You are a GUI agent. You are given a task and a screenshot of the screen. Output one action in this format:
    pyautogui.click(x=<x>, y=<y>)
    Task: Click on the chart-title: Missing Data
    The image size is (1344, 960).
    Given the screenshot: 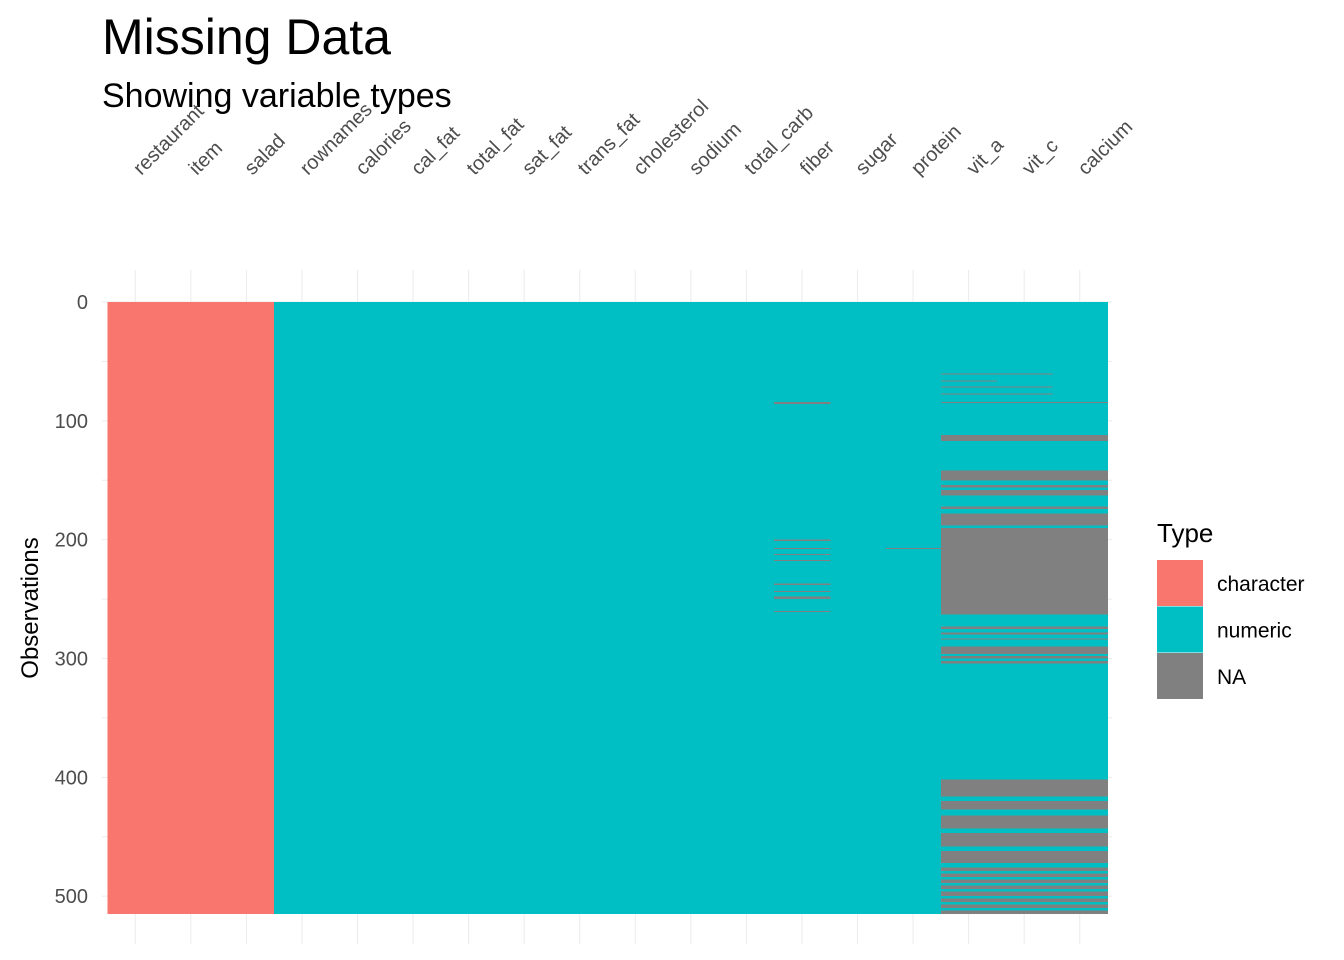 What is the action you would take?
    pyautogui.click(x=246, y=37)
    